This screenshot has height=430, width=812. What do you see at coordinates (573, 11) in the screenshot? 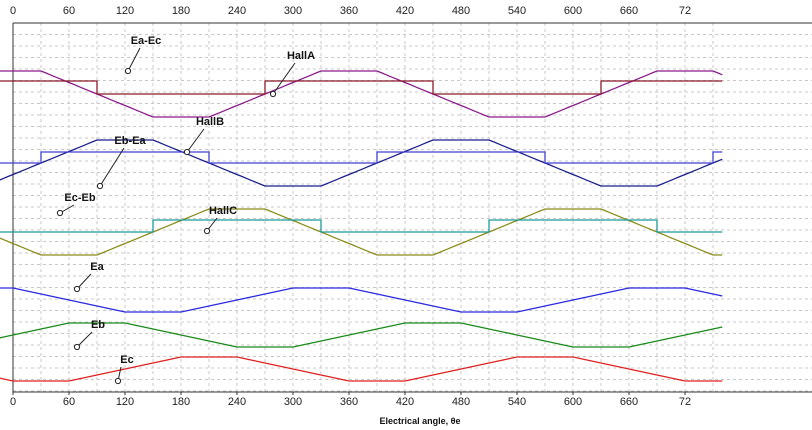
I see `x-tick-label-top: 600` at bounding box center [573, 11].